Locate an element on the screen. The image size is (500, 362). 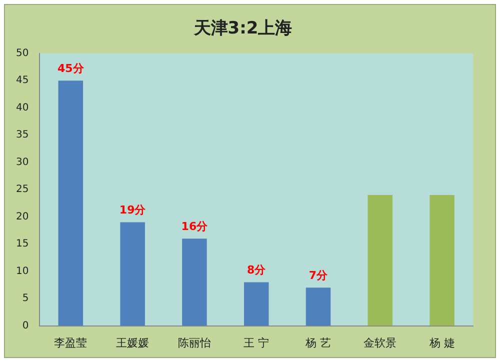
x-tick-label: 王媛媛 is located at coordinates (133, 343).